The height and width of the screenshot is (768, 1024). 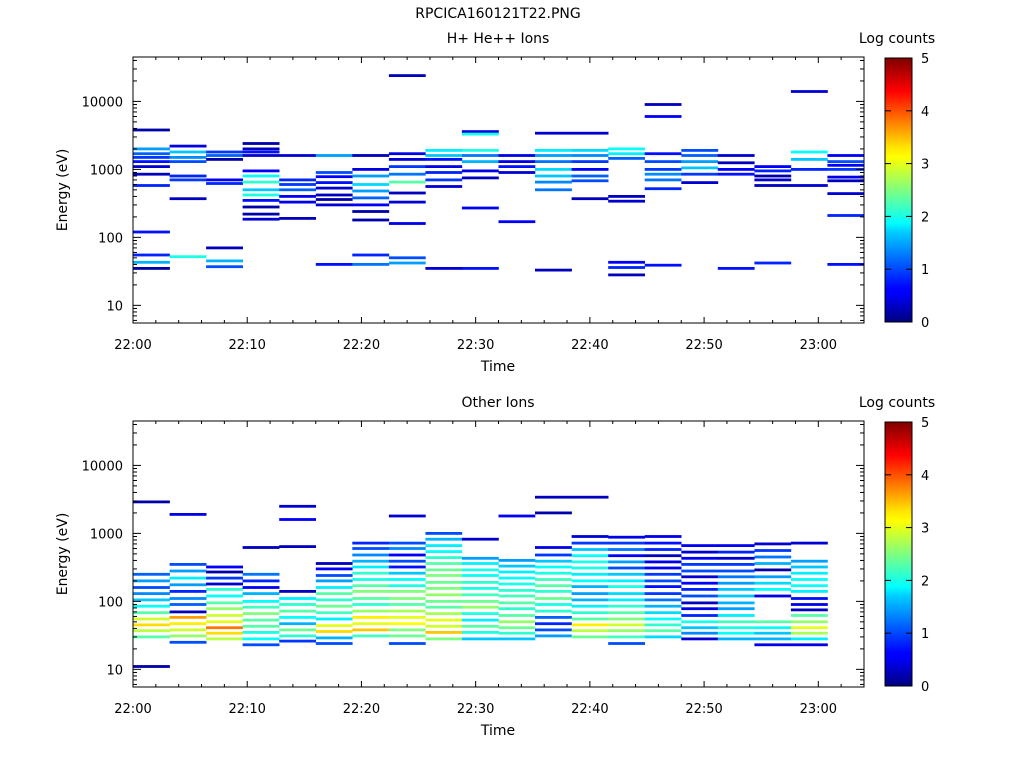 I want to click on colorbar-tick-label: 2, so click(x=925, y=217).